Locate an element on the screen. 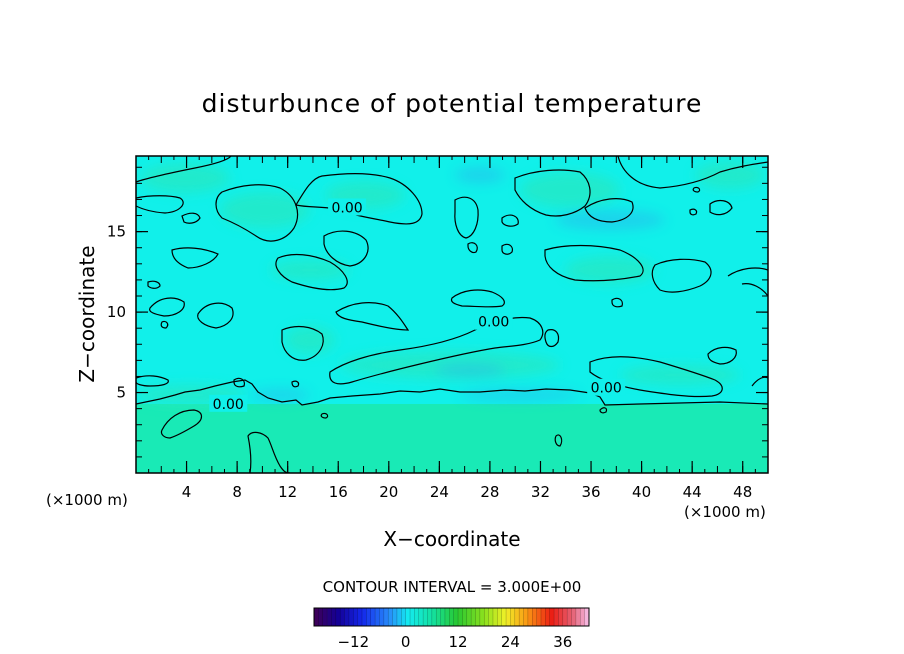 Image resolution: width=904 pixels, height=654 pixels. colorbar: −12 0 12 24 36 is located at coordinates (451, 629).